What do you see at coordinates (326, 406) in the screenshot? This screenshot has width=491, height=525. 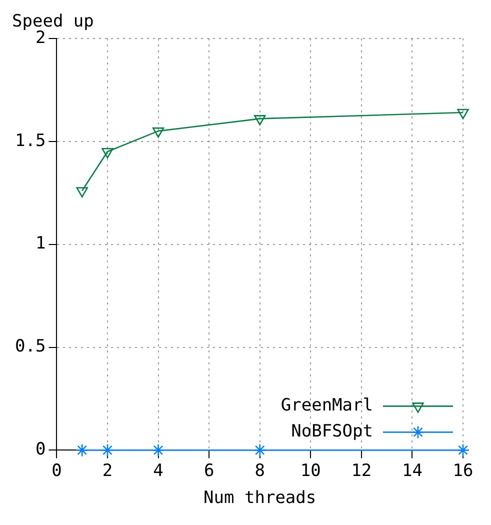 I see `legend-label: GreenMarl` at bounding box center [326, 406].